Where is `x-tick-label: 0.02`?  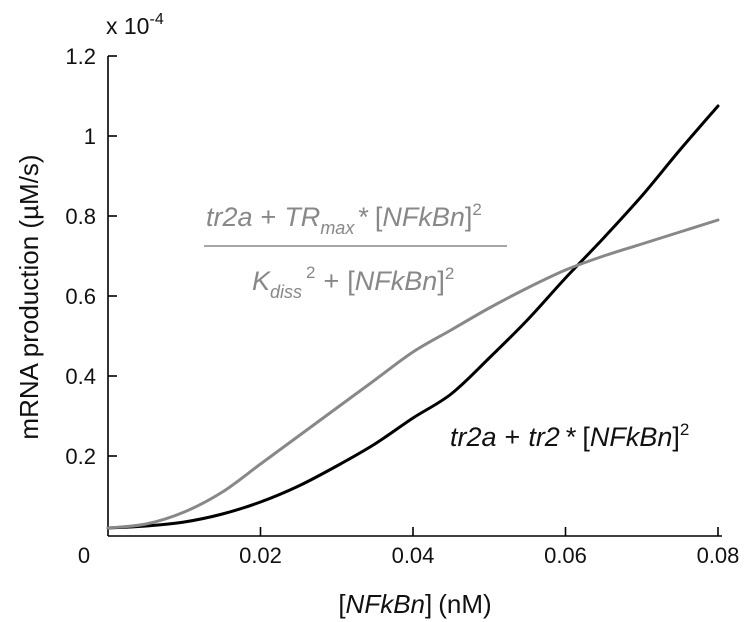 x-tick-label: 0.02 is located at coordinates (260, 555).